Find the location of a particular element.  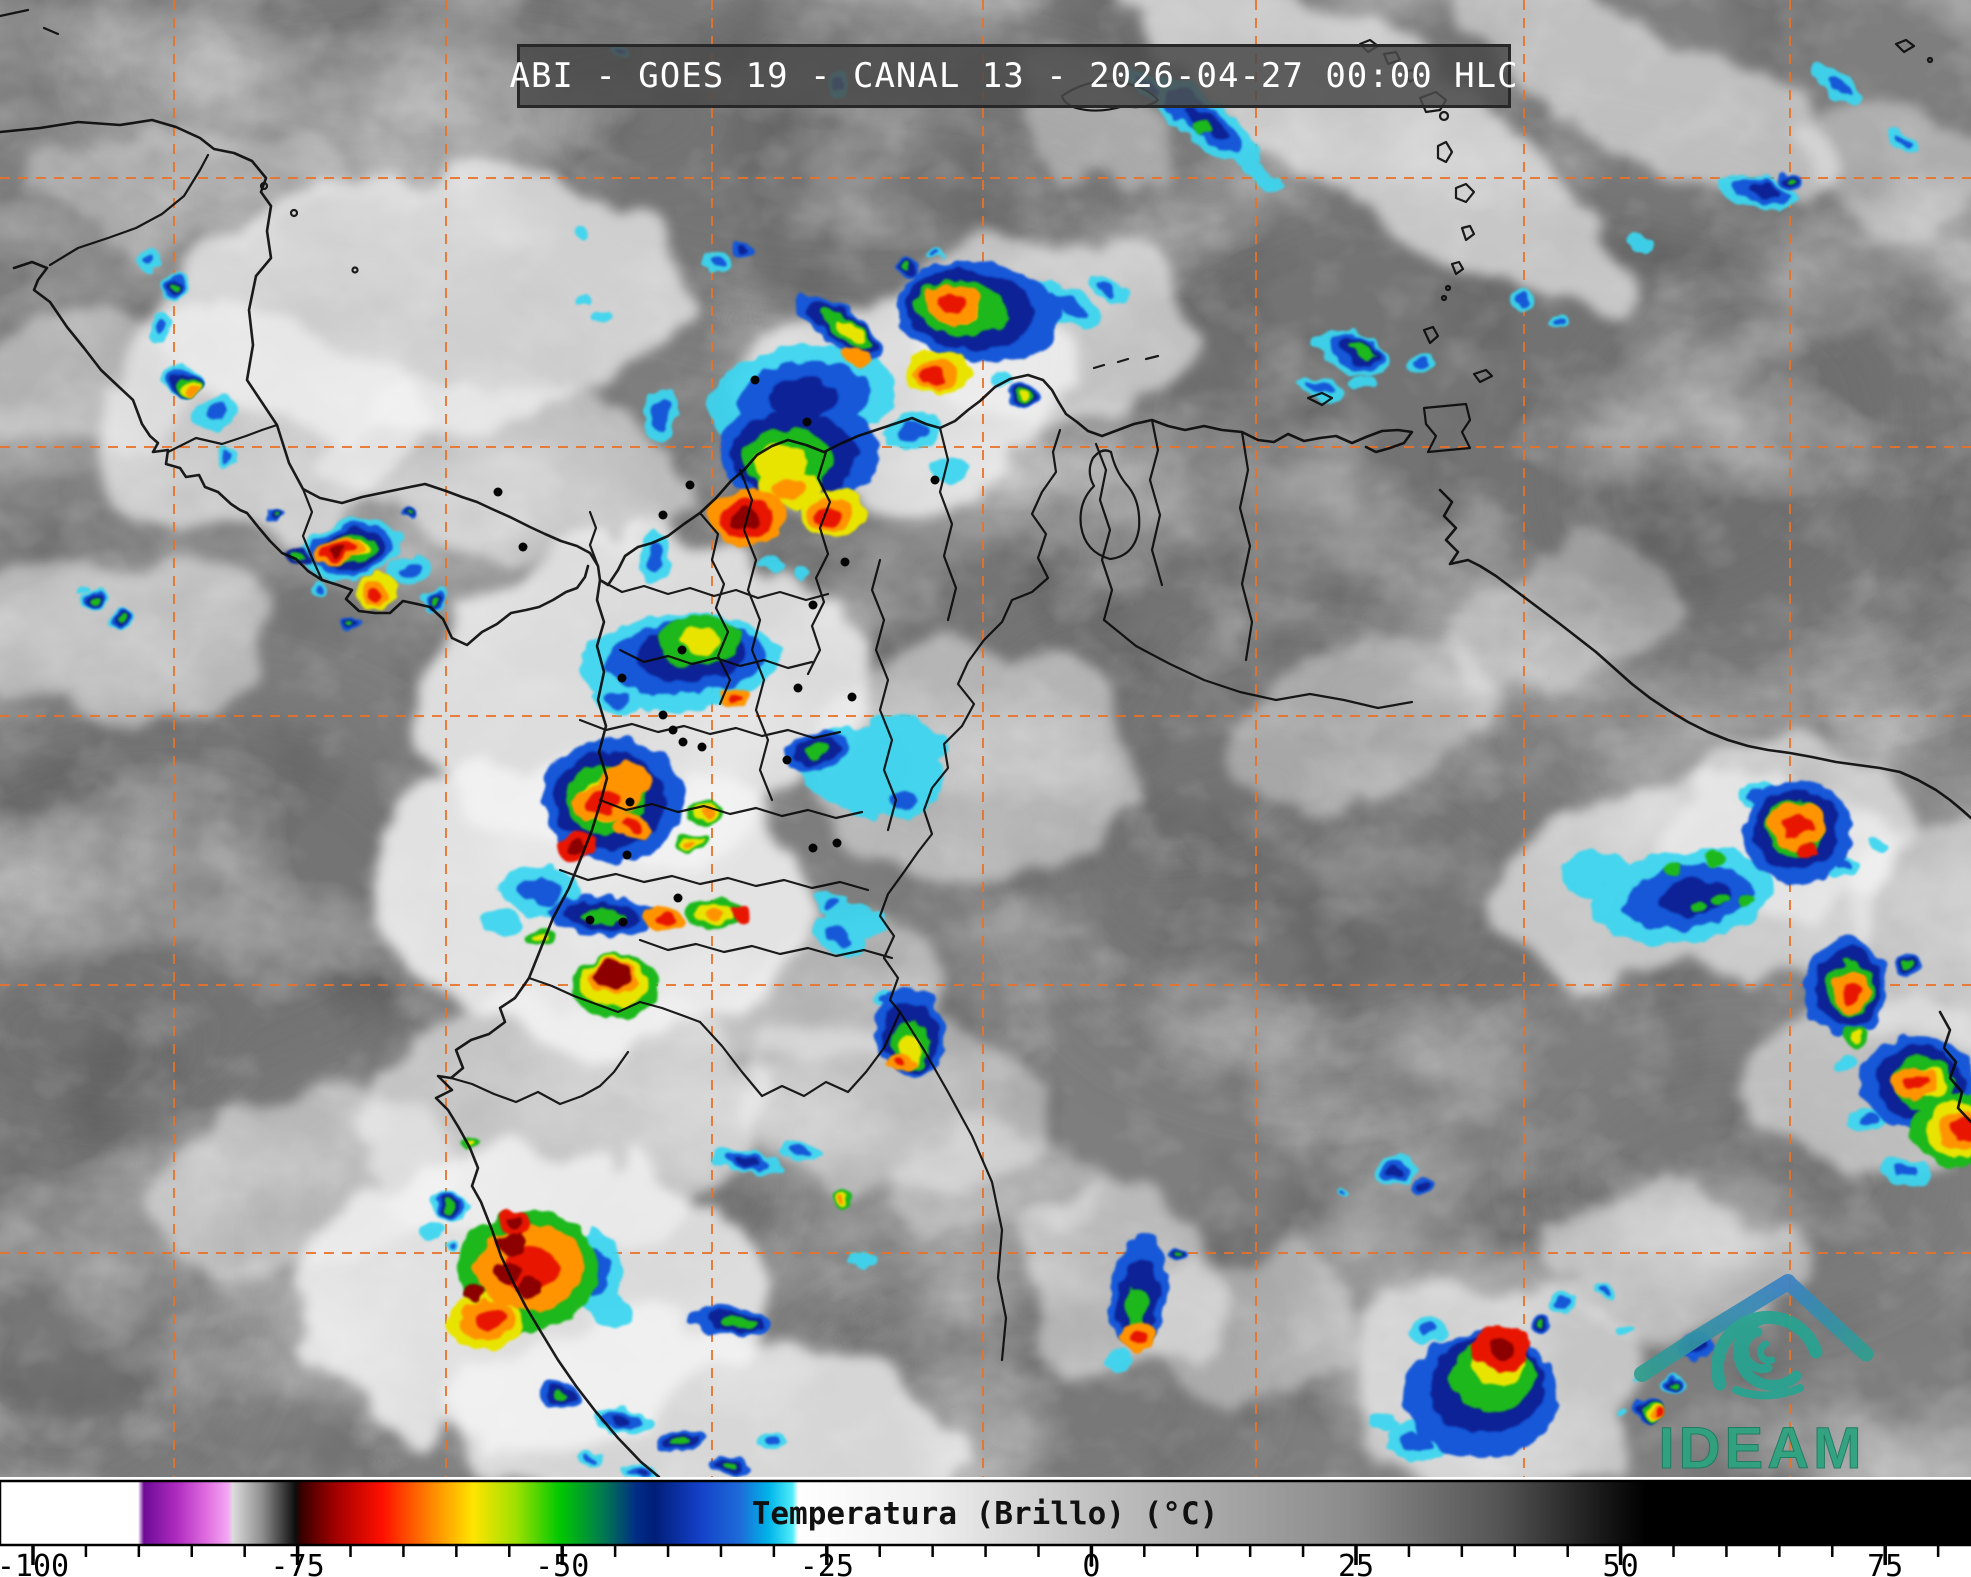

colorbar-title: Temperatura (Brillo) (°C) is located at coordinates (985, 1514).